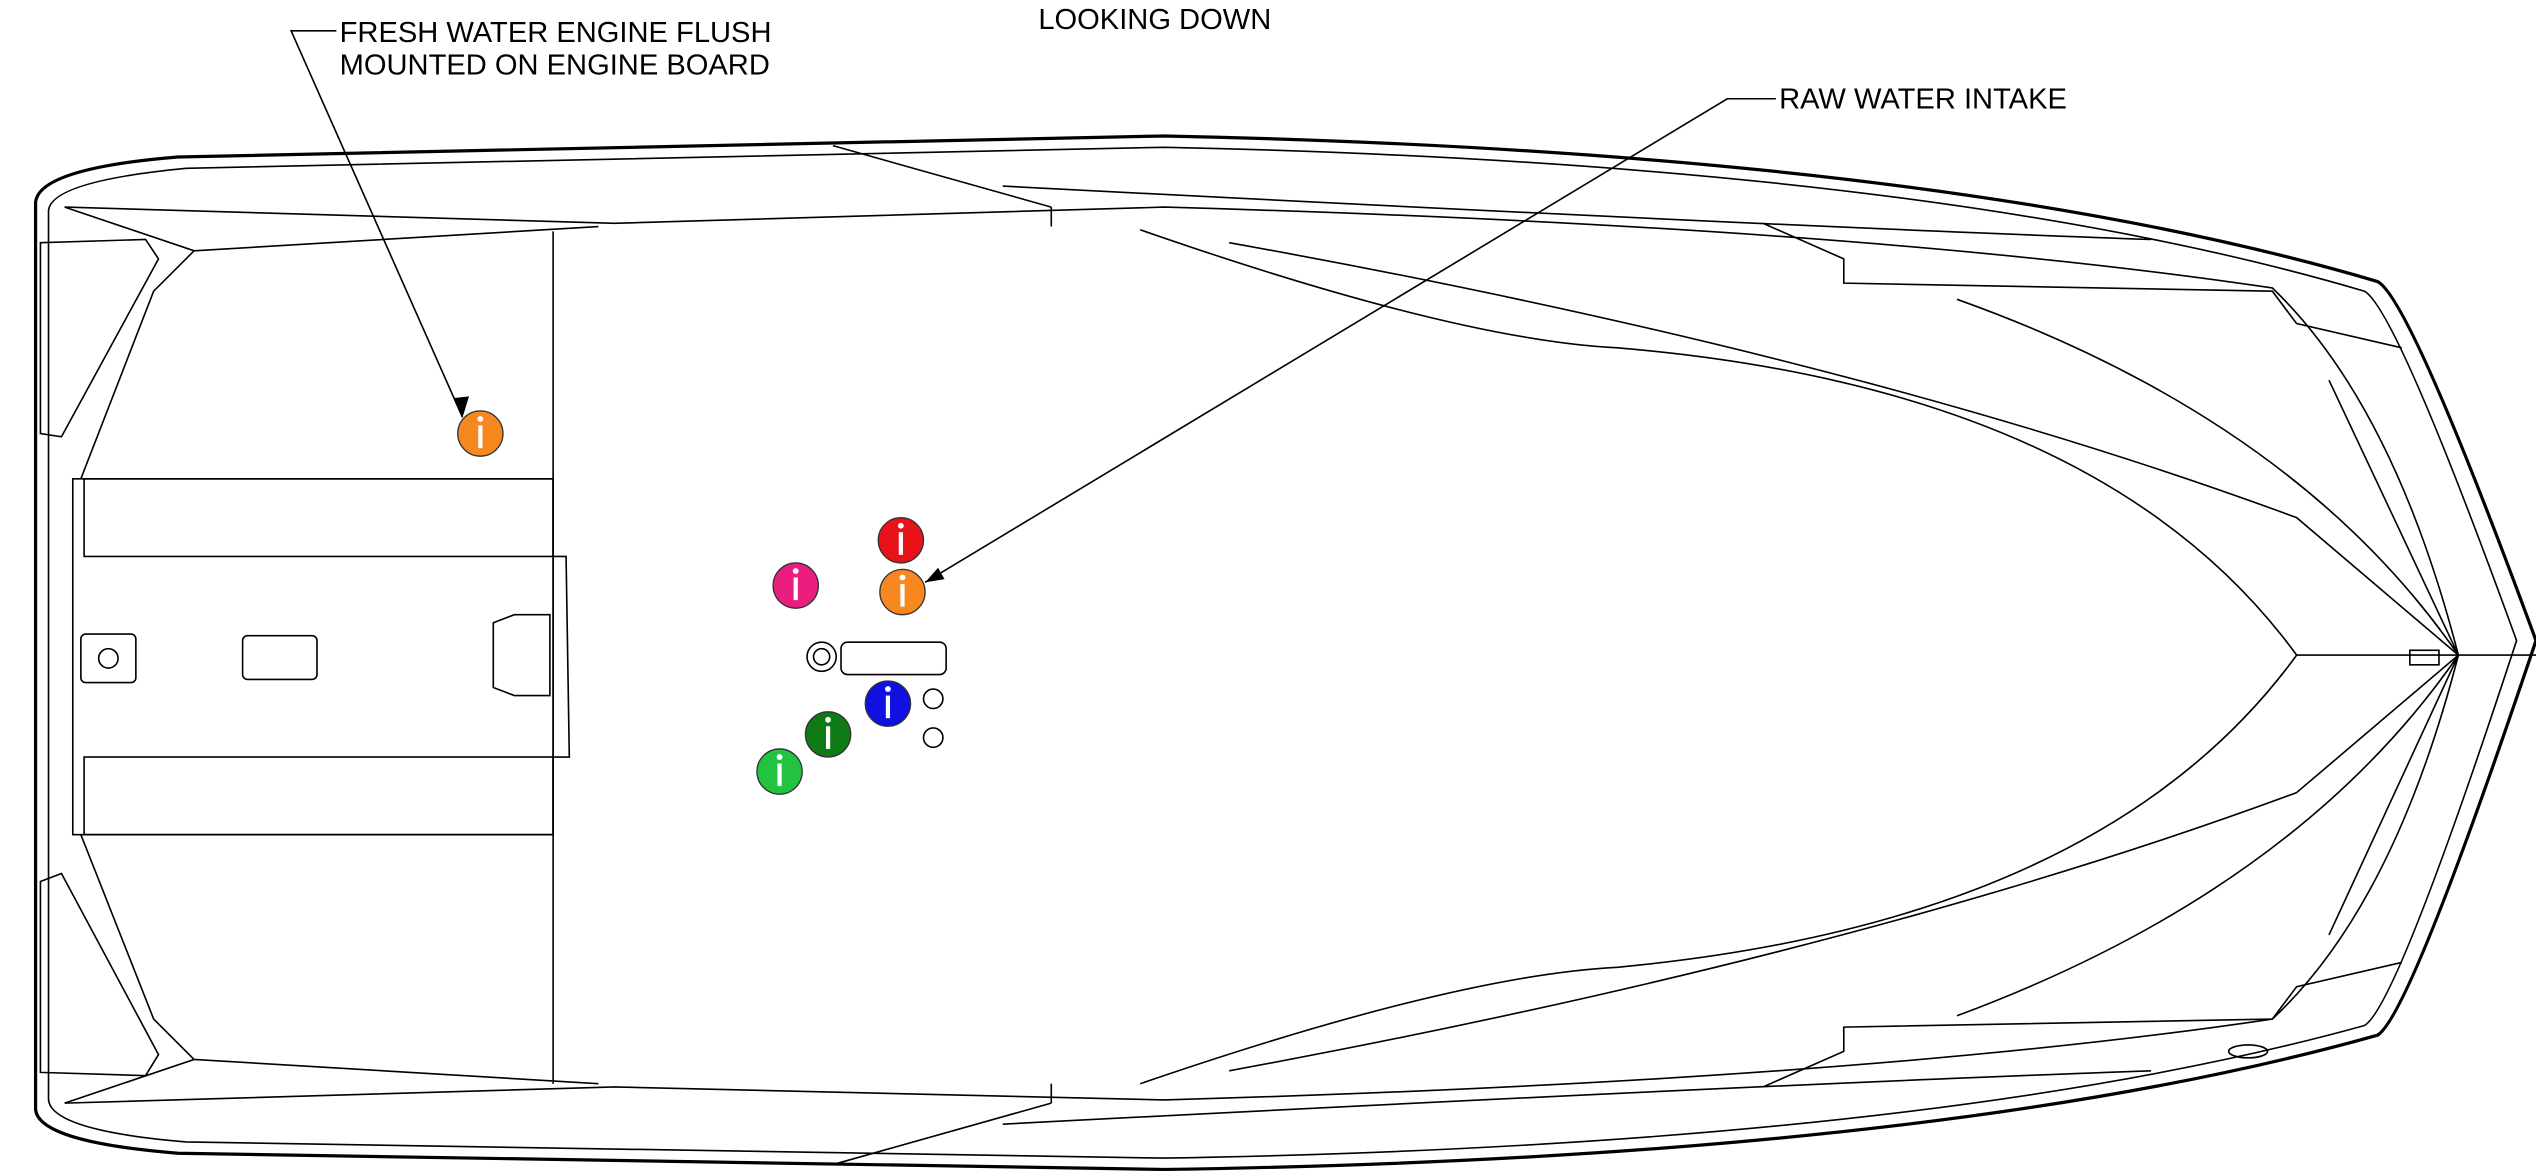  Describe the element at coordinates (556, 33) in the screenshot. I see `callout-label: FRESH WATER ENGINE FLUSH` at that location.